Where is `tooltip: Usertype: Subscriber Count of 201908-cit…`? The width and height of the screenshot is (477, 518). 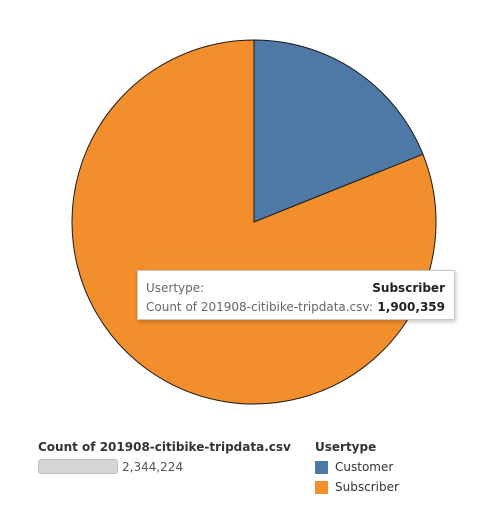 tooltip: Usertype: Subscriber Count of 201908-cit… is located at coordinates (296, 295).